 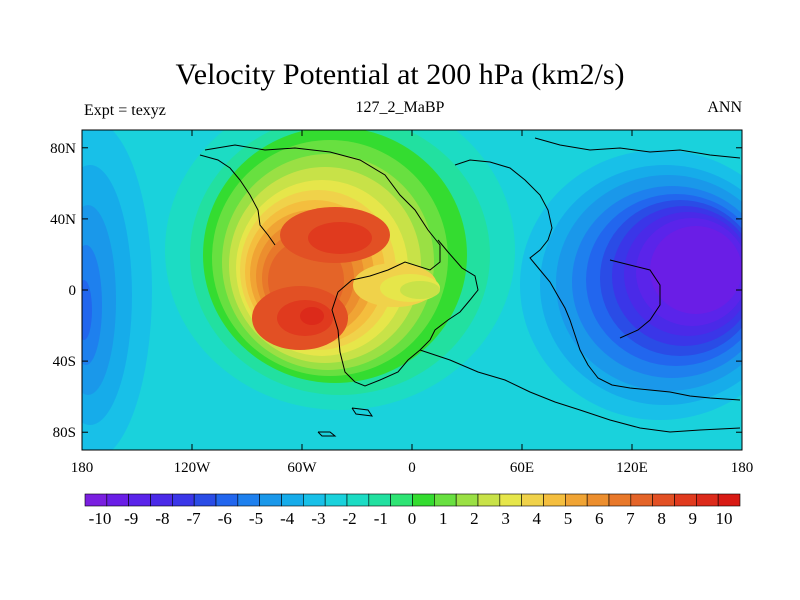 What do you see at coordinates (505, 518) in the screenshot?
I see `colorbar-label: 3` at bounding box center [505, 518].